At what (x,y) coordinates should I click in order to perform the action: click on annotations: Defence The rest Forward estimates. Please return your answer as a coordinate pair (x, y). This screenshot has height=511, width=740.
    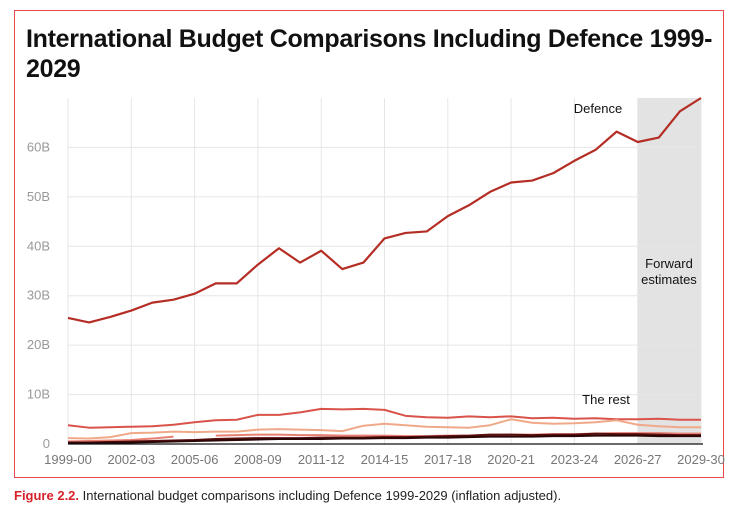
    Looking at the image, I should click on (636, 254).